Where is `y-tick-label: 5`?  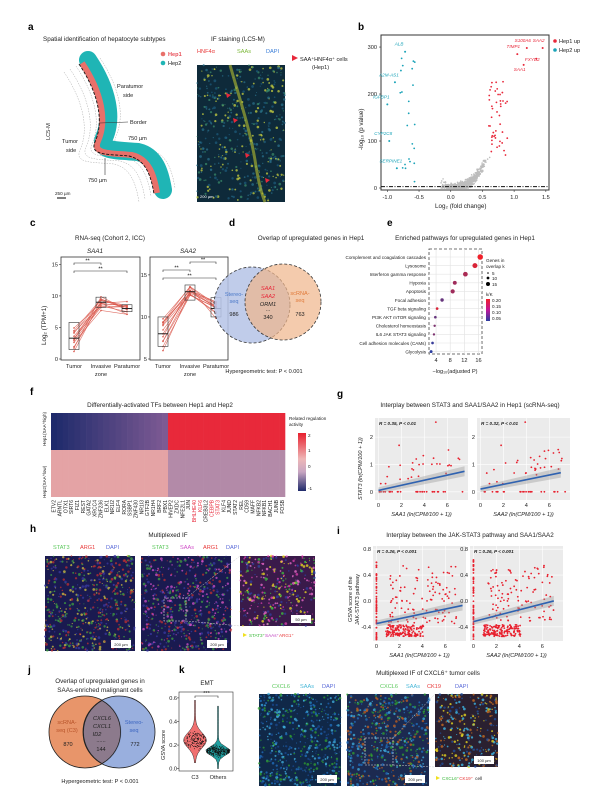 y-tick-label: 5 is located at coordinates (56, 328).